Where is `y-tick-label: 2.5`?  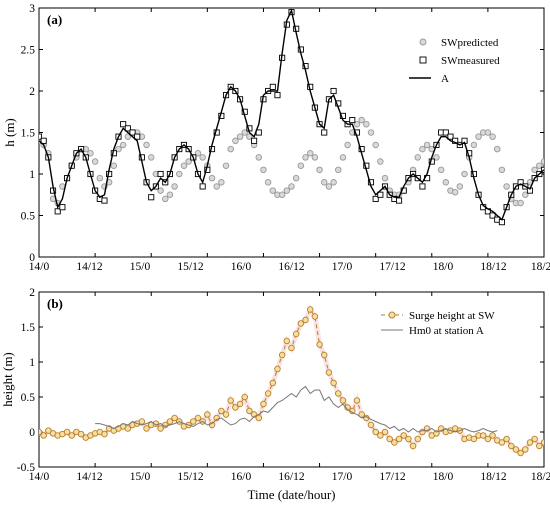 y-tick-label: 2.5 is located at coordinates (28, 51).